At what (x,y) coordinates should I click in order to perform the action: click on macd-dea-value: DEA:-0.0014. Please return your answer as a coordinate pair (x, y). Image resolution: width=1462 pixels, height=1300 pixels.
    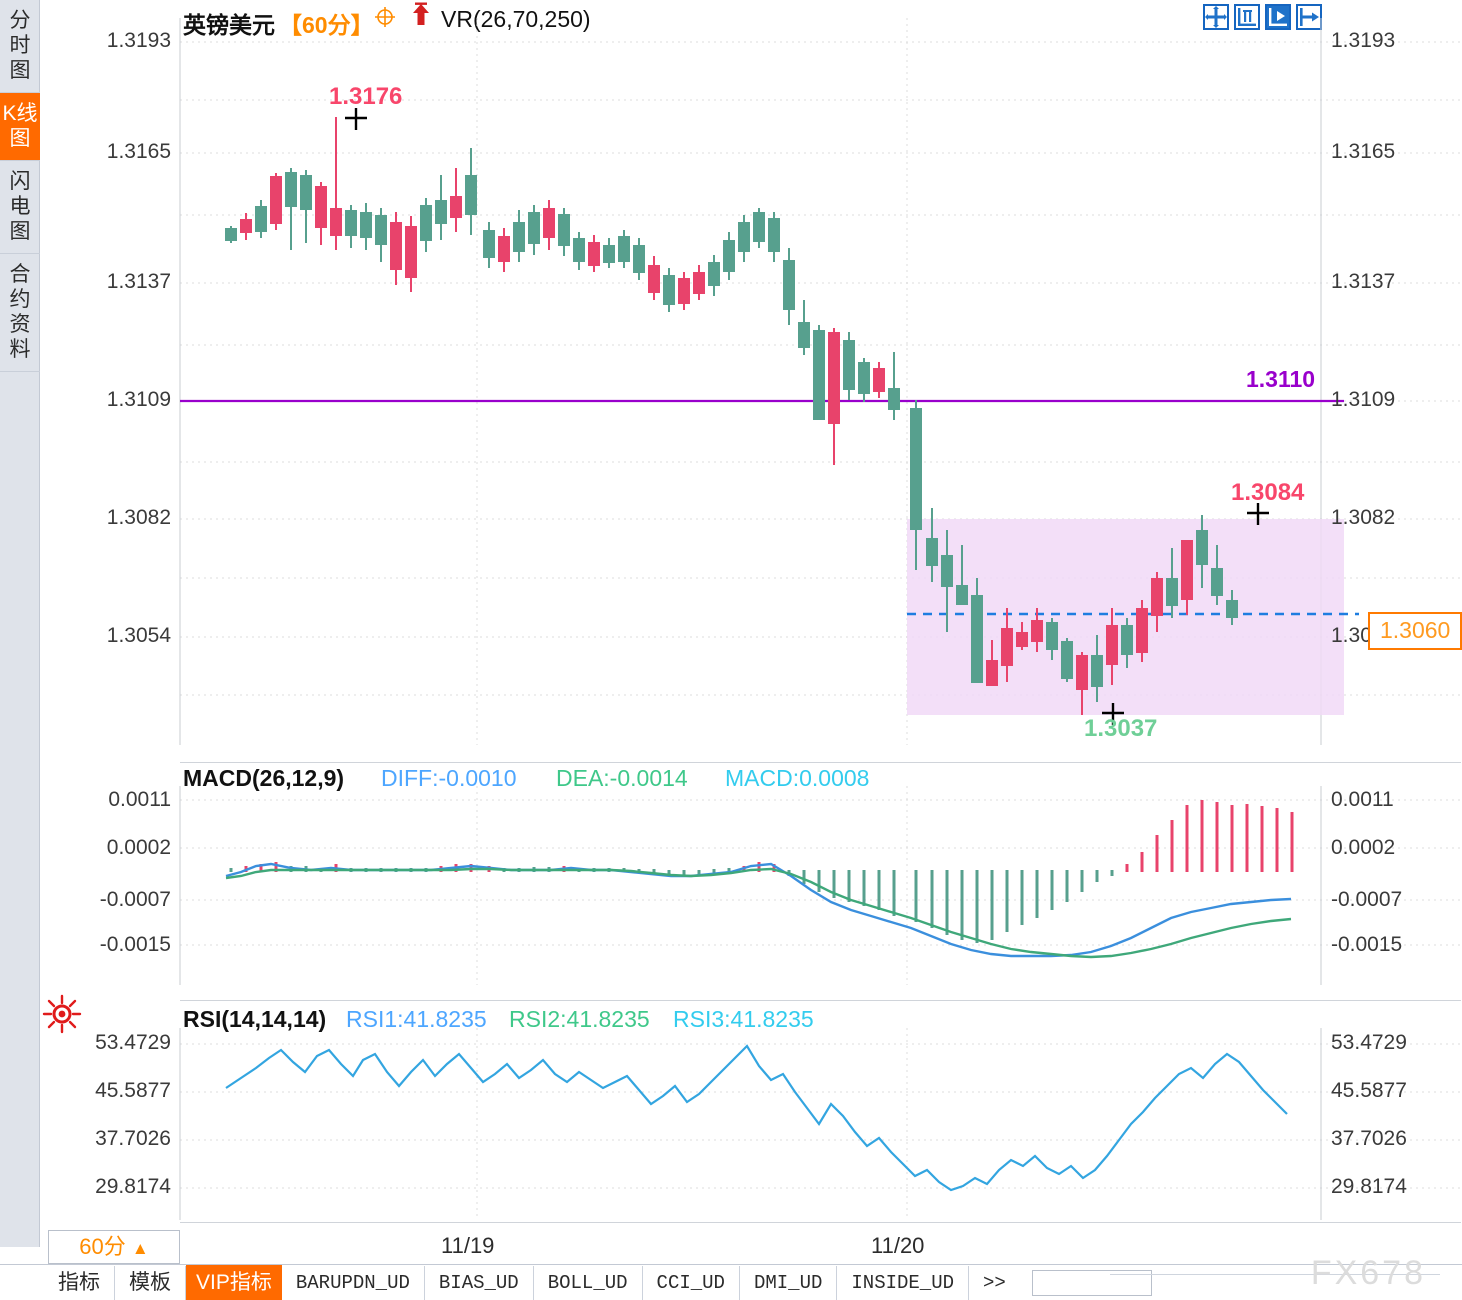
    Looking at the image, I should click on (622, 778).